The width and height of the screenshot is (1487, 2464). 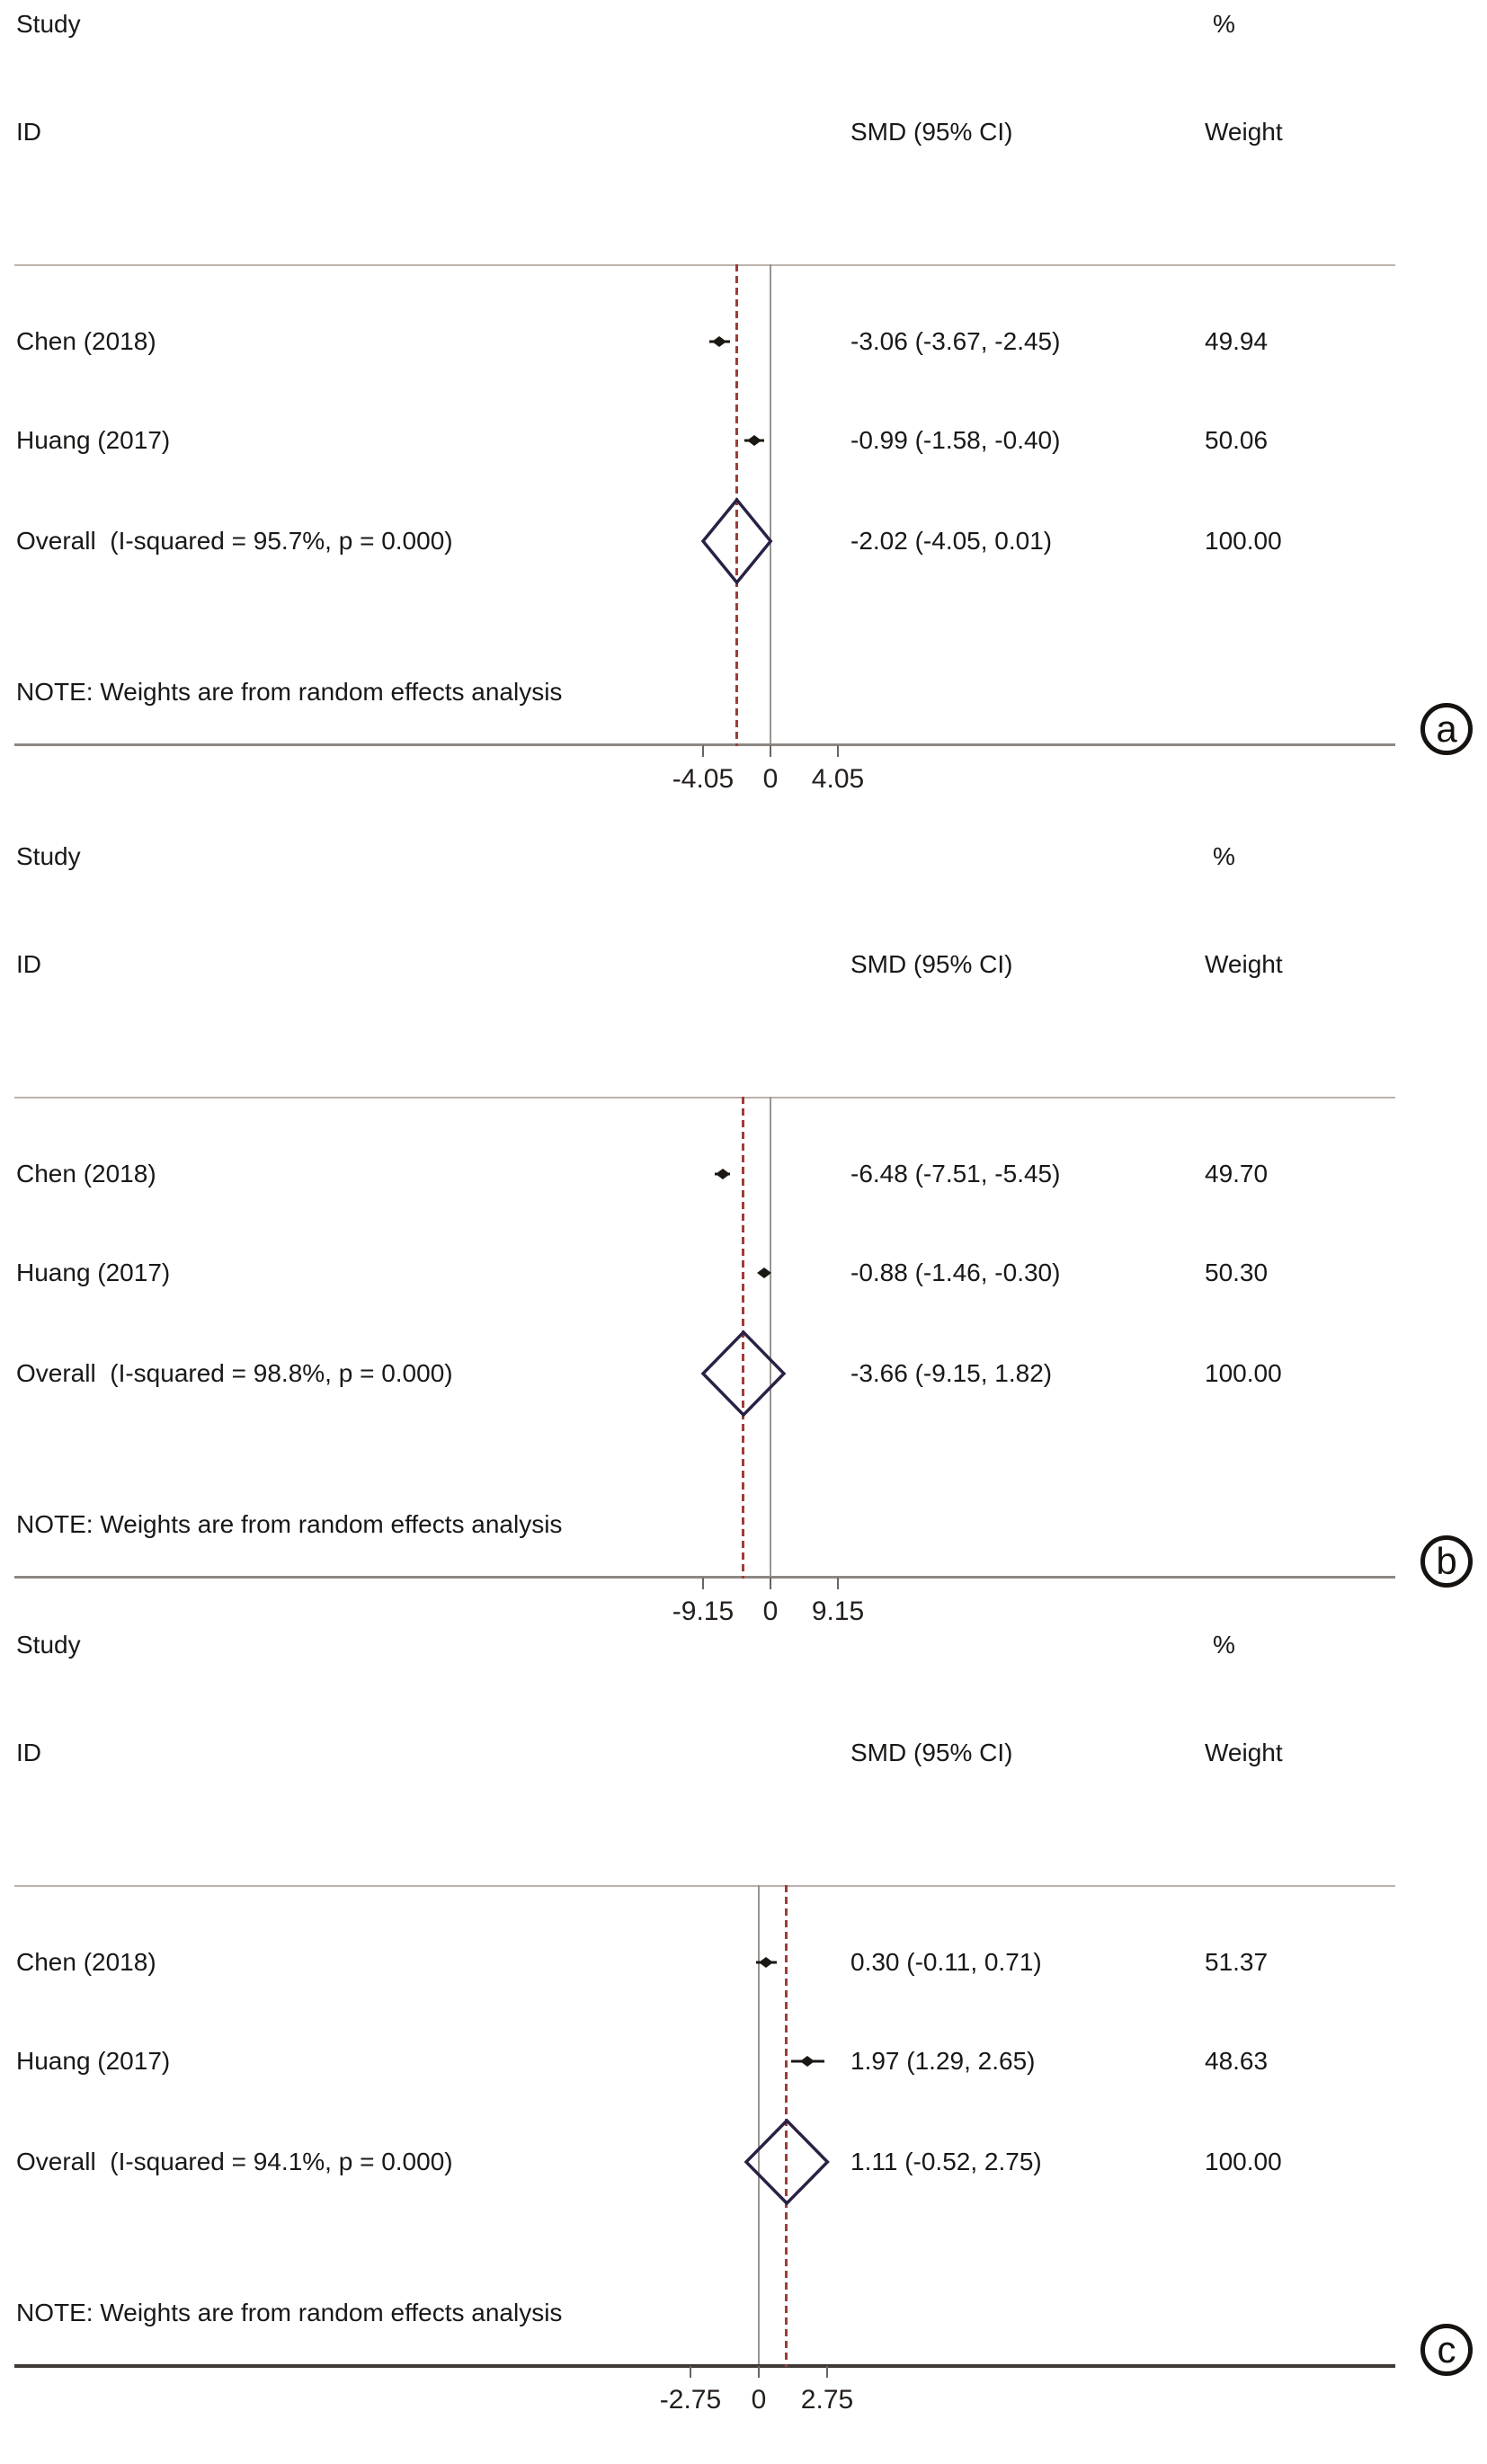 I want to click on weight-value: 49.94, so click(x=1237, y=341).